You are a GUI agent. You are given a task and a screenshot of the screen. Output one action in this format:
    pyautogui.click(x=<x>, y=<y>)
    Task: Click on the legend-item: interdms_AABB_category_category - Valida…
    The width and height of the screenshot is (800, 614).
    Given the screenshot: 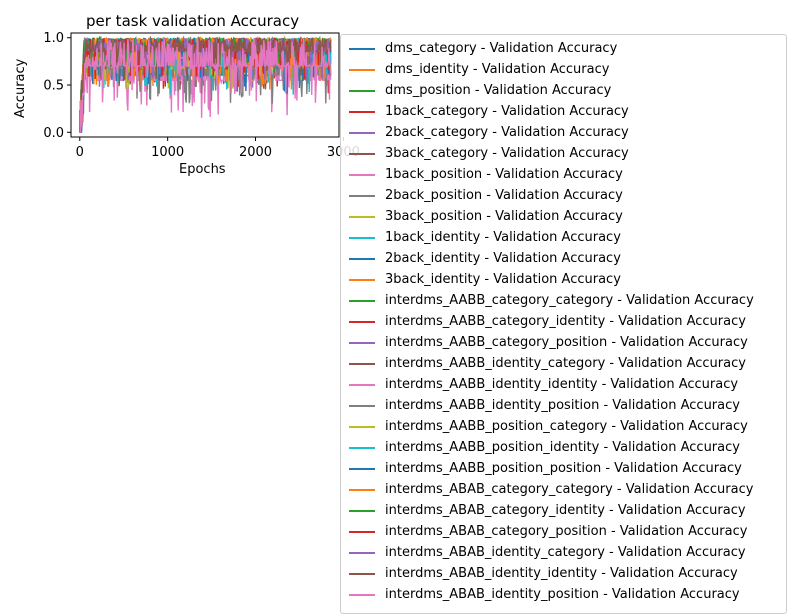 What is the action you would take?
    pyautogui.click(x=551, y=300)
    